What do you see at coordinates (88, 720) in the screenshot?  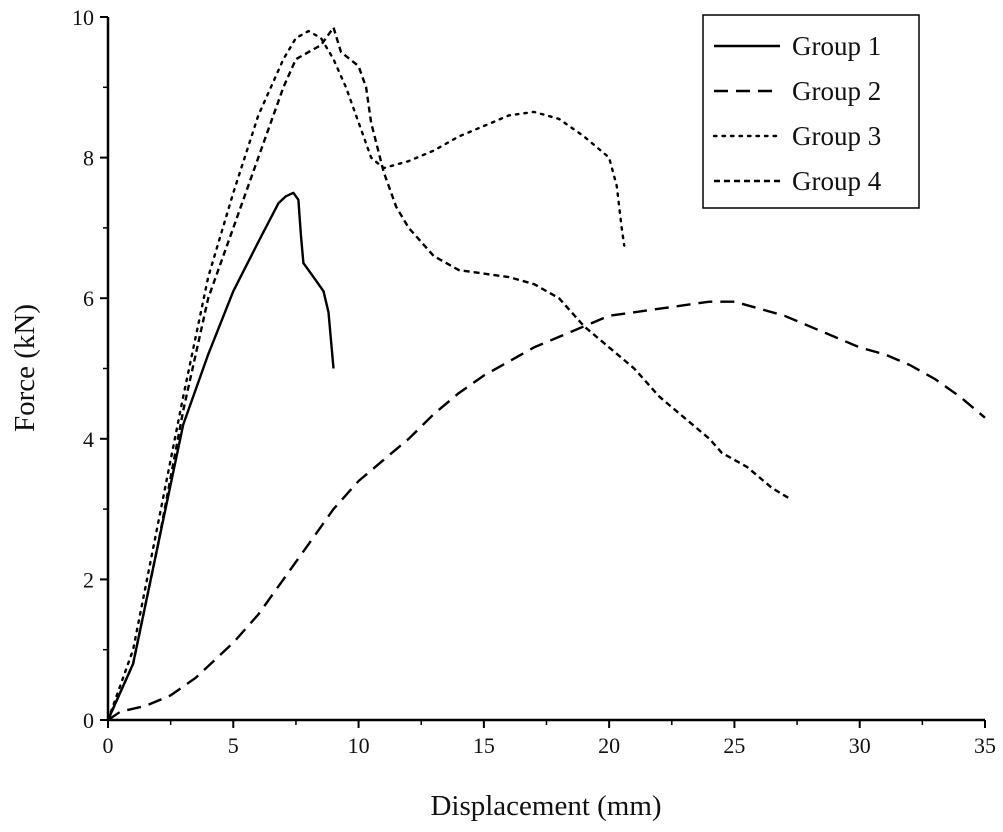 I see `y-tick-label: 0` at bounding box center [88, 720].